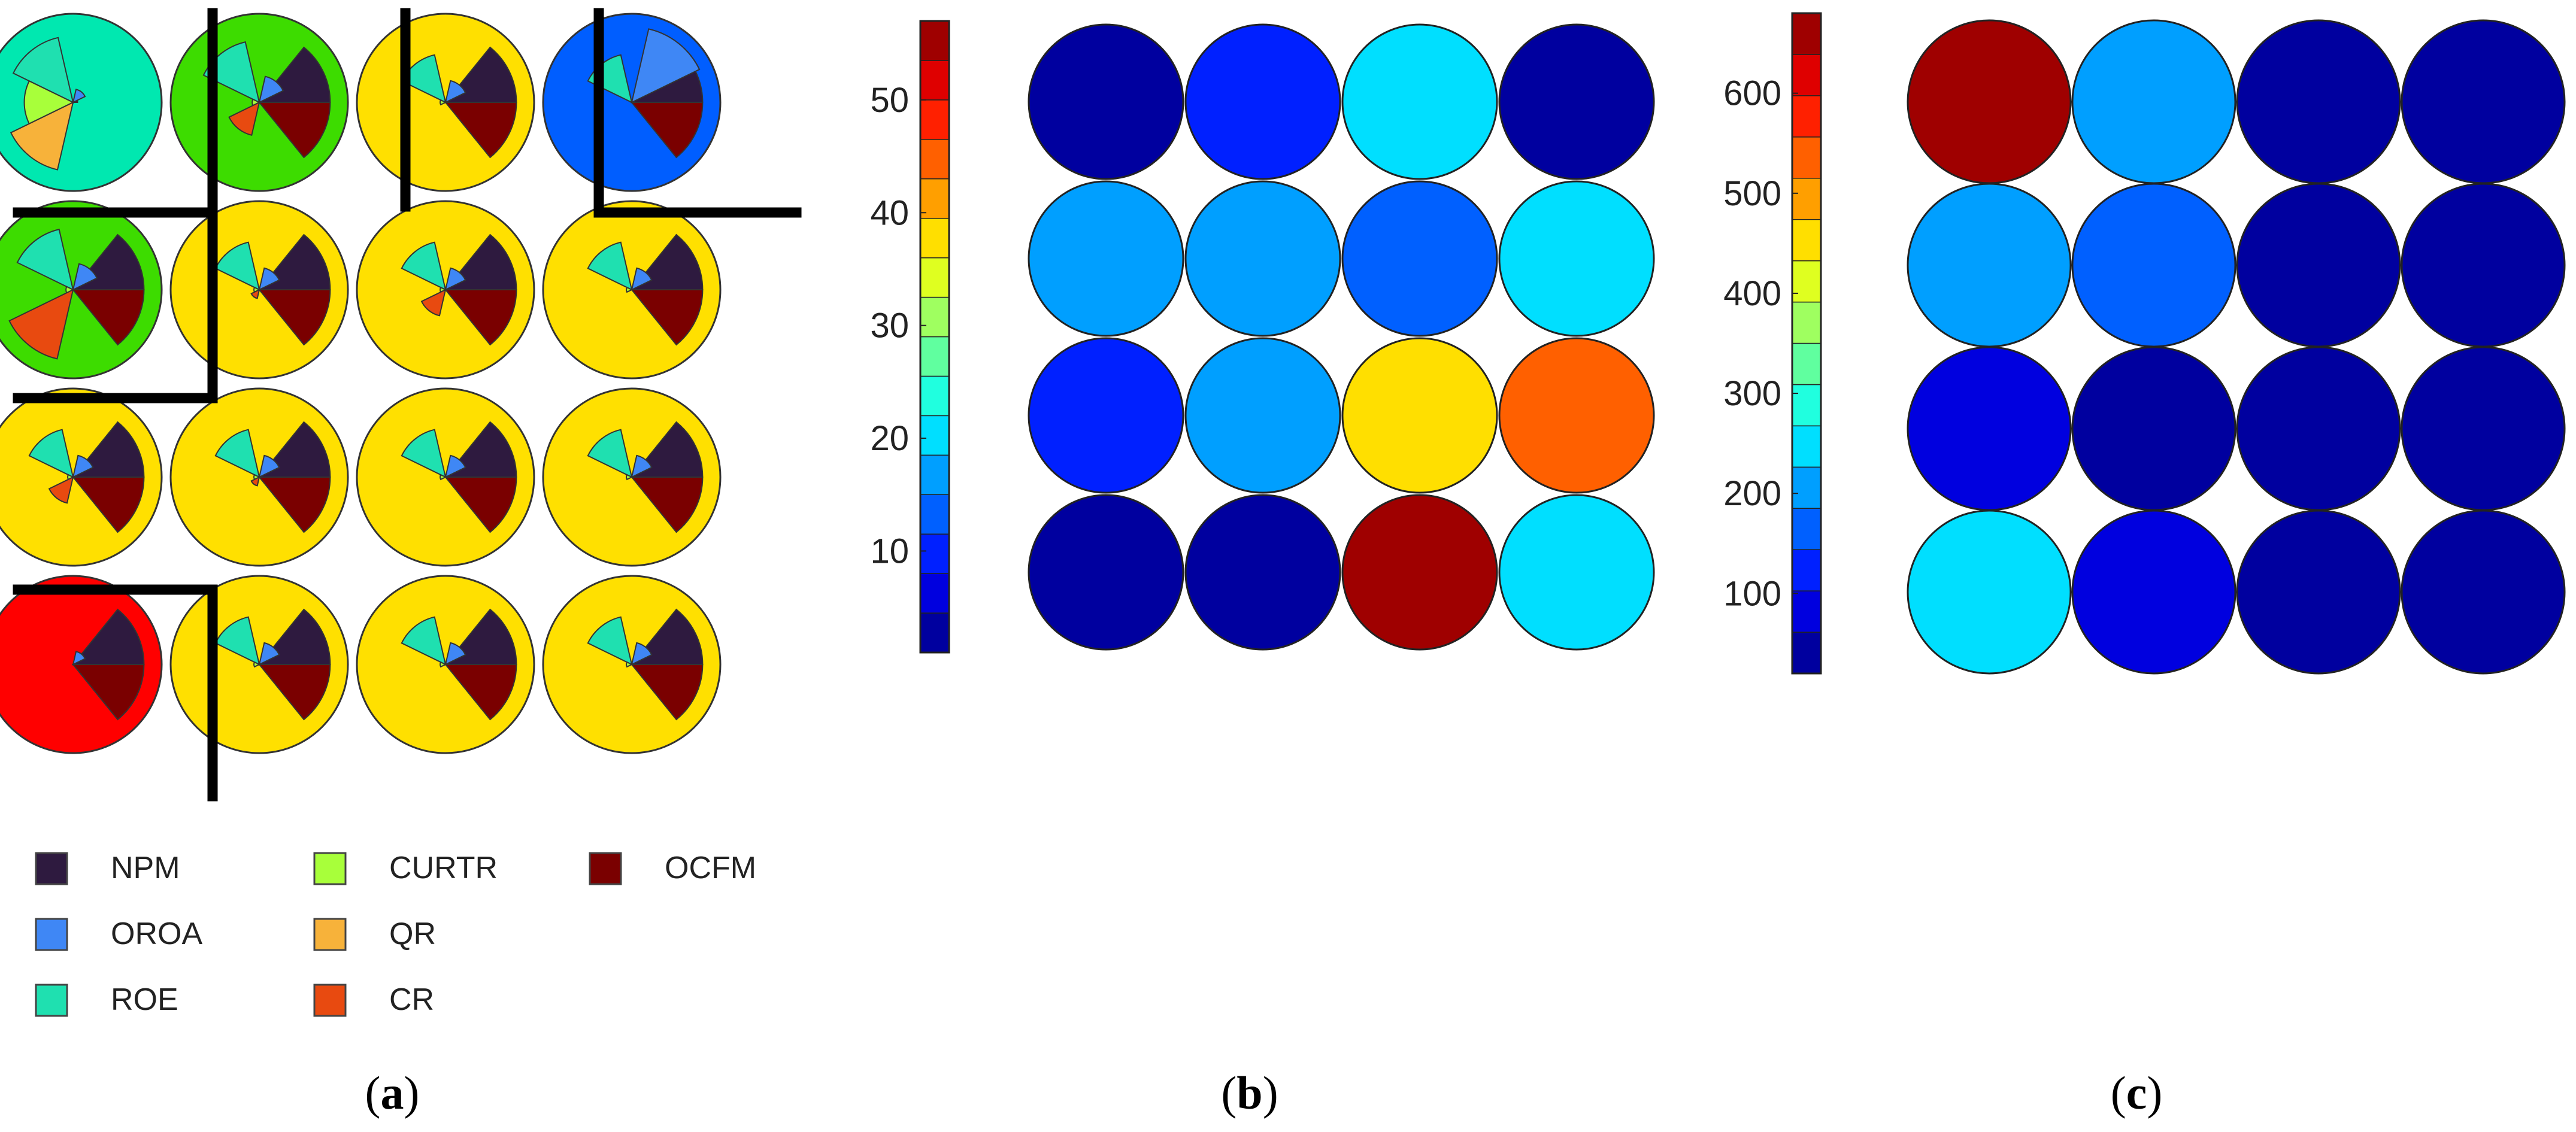 Image resolution: width=2576 pixels, height=1132 pixels. I want to click on colorbar-tick-label: 400, so click(1752, 294).